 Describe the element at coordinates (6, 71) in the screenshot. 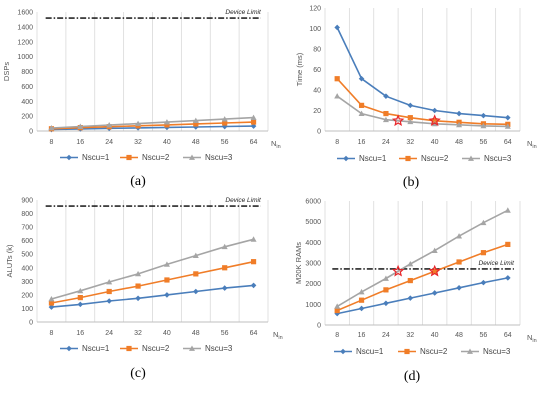

I see `y-axis-label: DSPs` at that location.